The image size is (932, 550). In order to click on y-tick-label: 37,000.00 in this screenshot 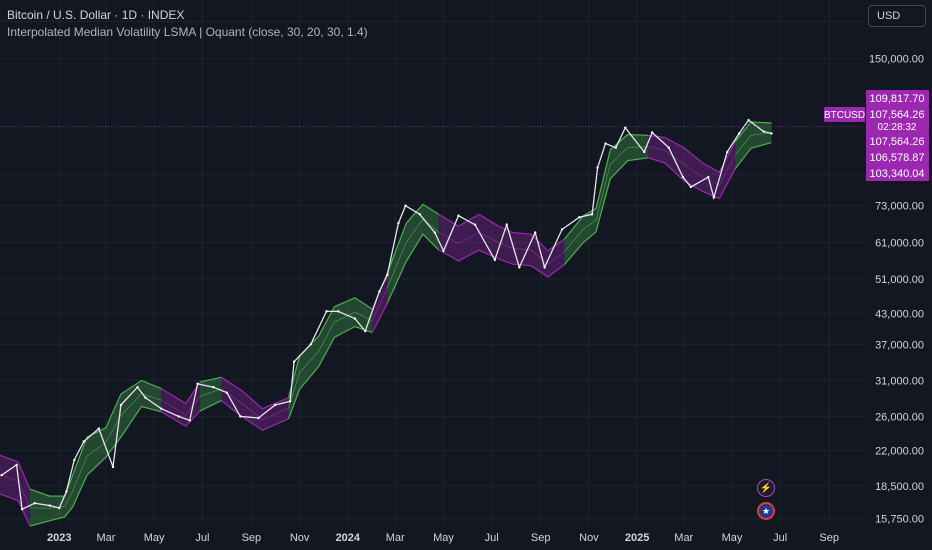, I will do `click(899, 345)`.